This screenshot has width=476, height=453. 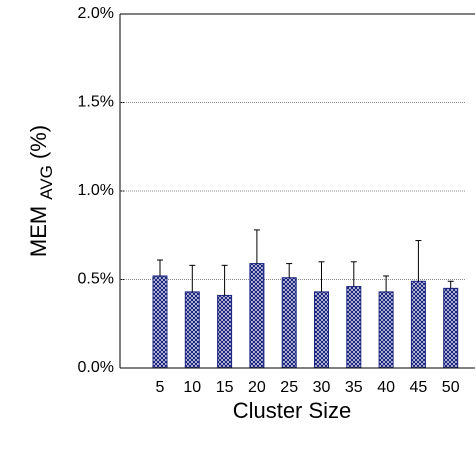 I want to click on y-label-main: MEM, so click(x=38, y=231).